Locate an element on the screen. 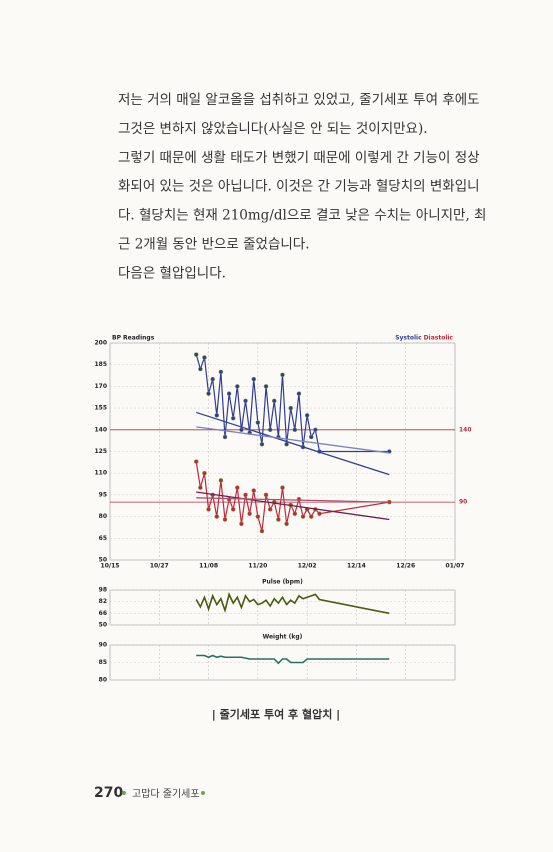 The image size is (553, 852). y-tick-label: 90 is located at coordinates (103, 645).